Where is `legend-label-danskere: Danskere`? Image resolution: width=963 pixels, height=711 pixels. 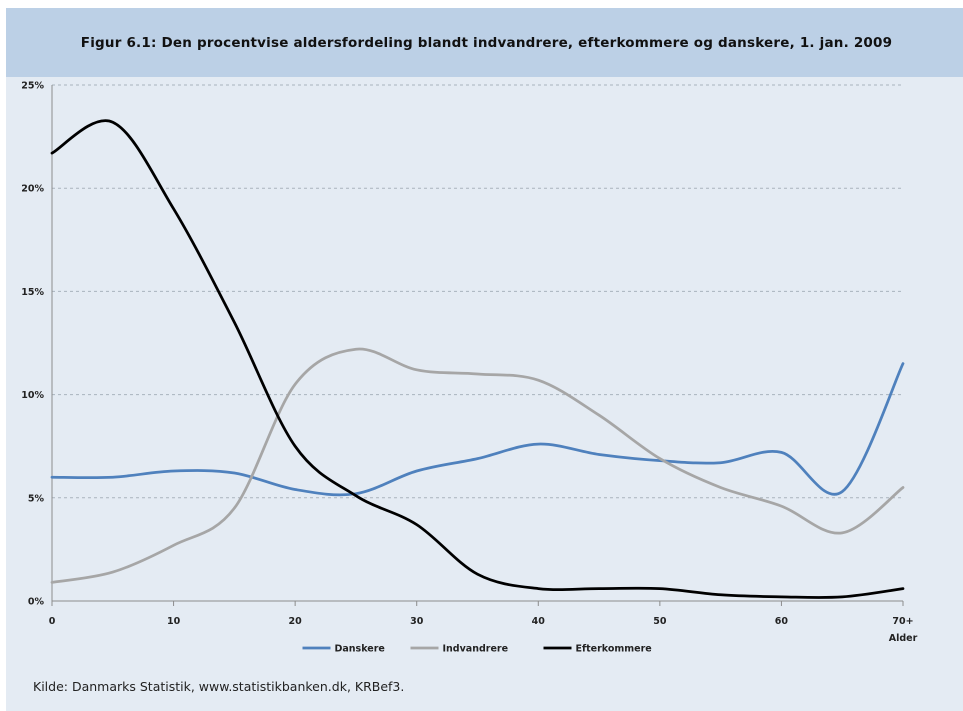 legend-label-danskere: Danskere is located at coordinates (360, 649).